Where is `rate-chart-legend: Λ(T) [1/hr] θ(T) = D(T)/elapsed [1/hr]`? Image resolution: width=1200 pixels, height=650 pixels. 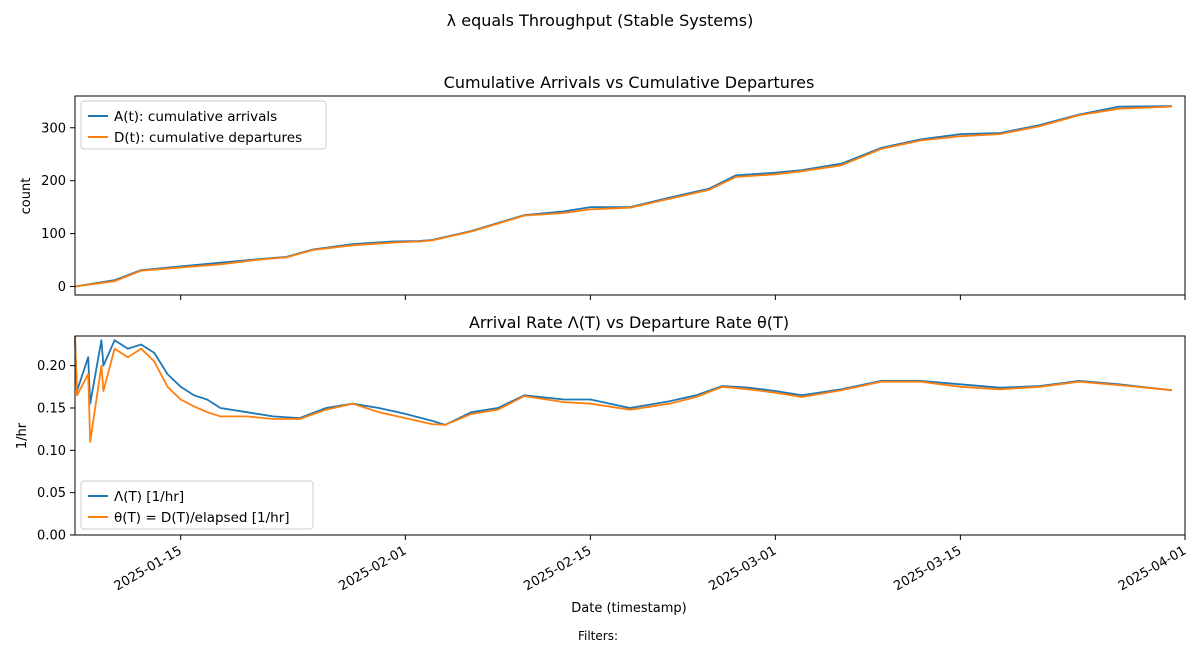
rate-chart-legend: Λ(T) [1/hr] θ(T) = D(T)/elapsed [1/hr] is located at coordinates (197, 505).